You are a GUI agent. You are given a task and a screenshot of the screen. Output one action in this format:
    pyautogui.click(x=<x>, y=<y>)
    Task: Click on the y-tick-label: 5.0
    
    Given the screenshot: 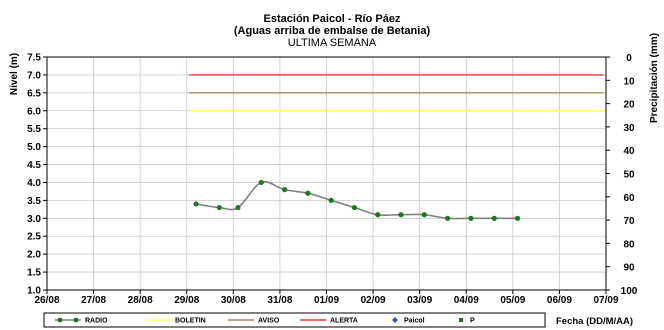 What is the action you would take?
    pyautogui.click(x=34, y=147)
    